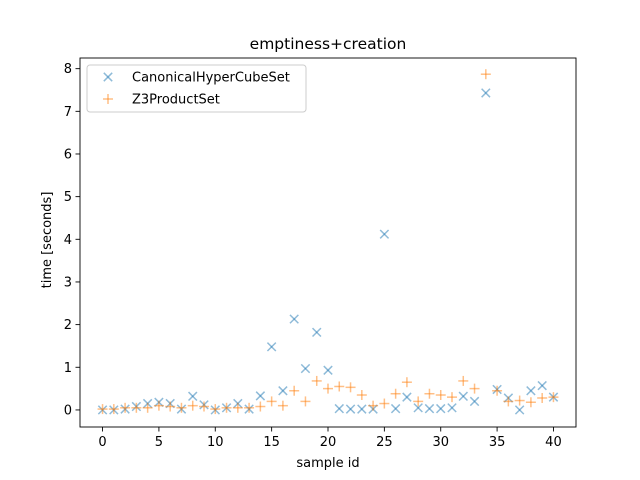 The width and height of the screenshot is (640, 480). I want to click on y-tick-label: 4, so click(68, 240).